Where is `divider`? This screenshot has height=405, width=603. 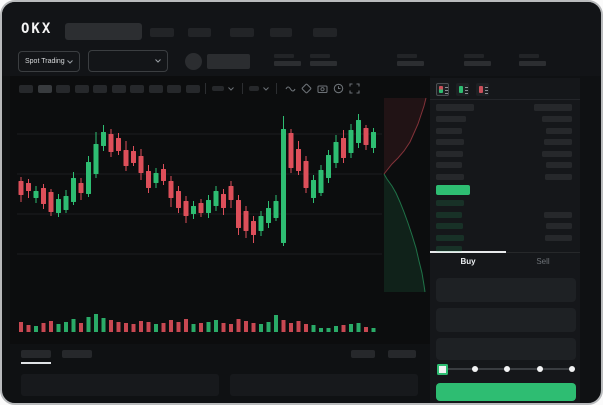
divider is located at coordinates (505, 99).